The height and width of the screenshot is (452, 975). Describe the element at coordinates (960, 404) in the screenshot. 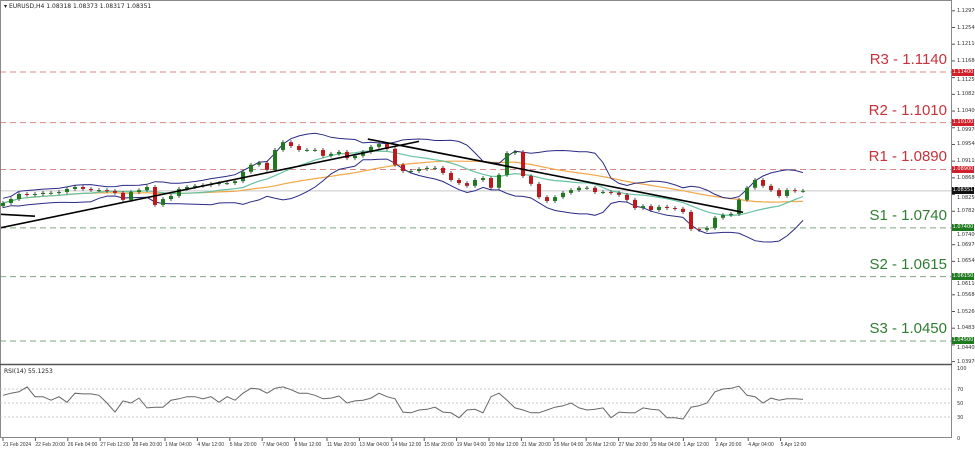

I see `rsi-tick-label: 50` at that location.